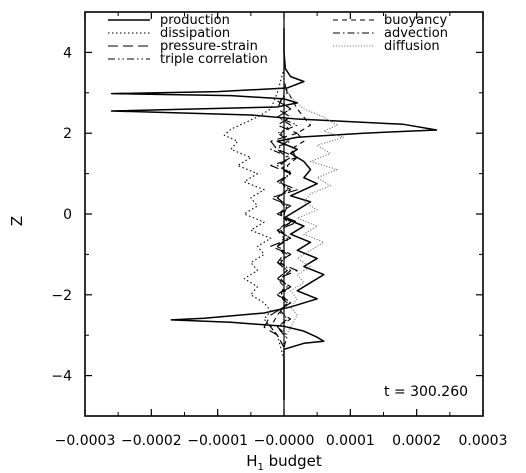 The width and height of the screenshot is (526, 473). What do you see at coordinates (209, 46) in the screenshot?
I see `legend-label-pressure-strain: pressure-strain` at bounding box center [209, 46].